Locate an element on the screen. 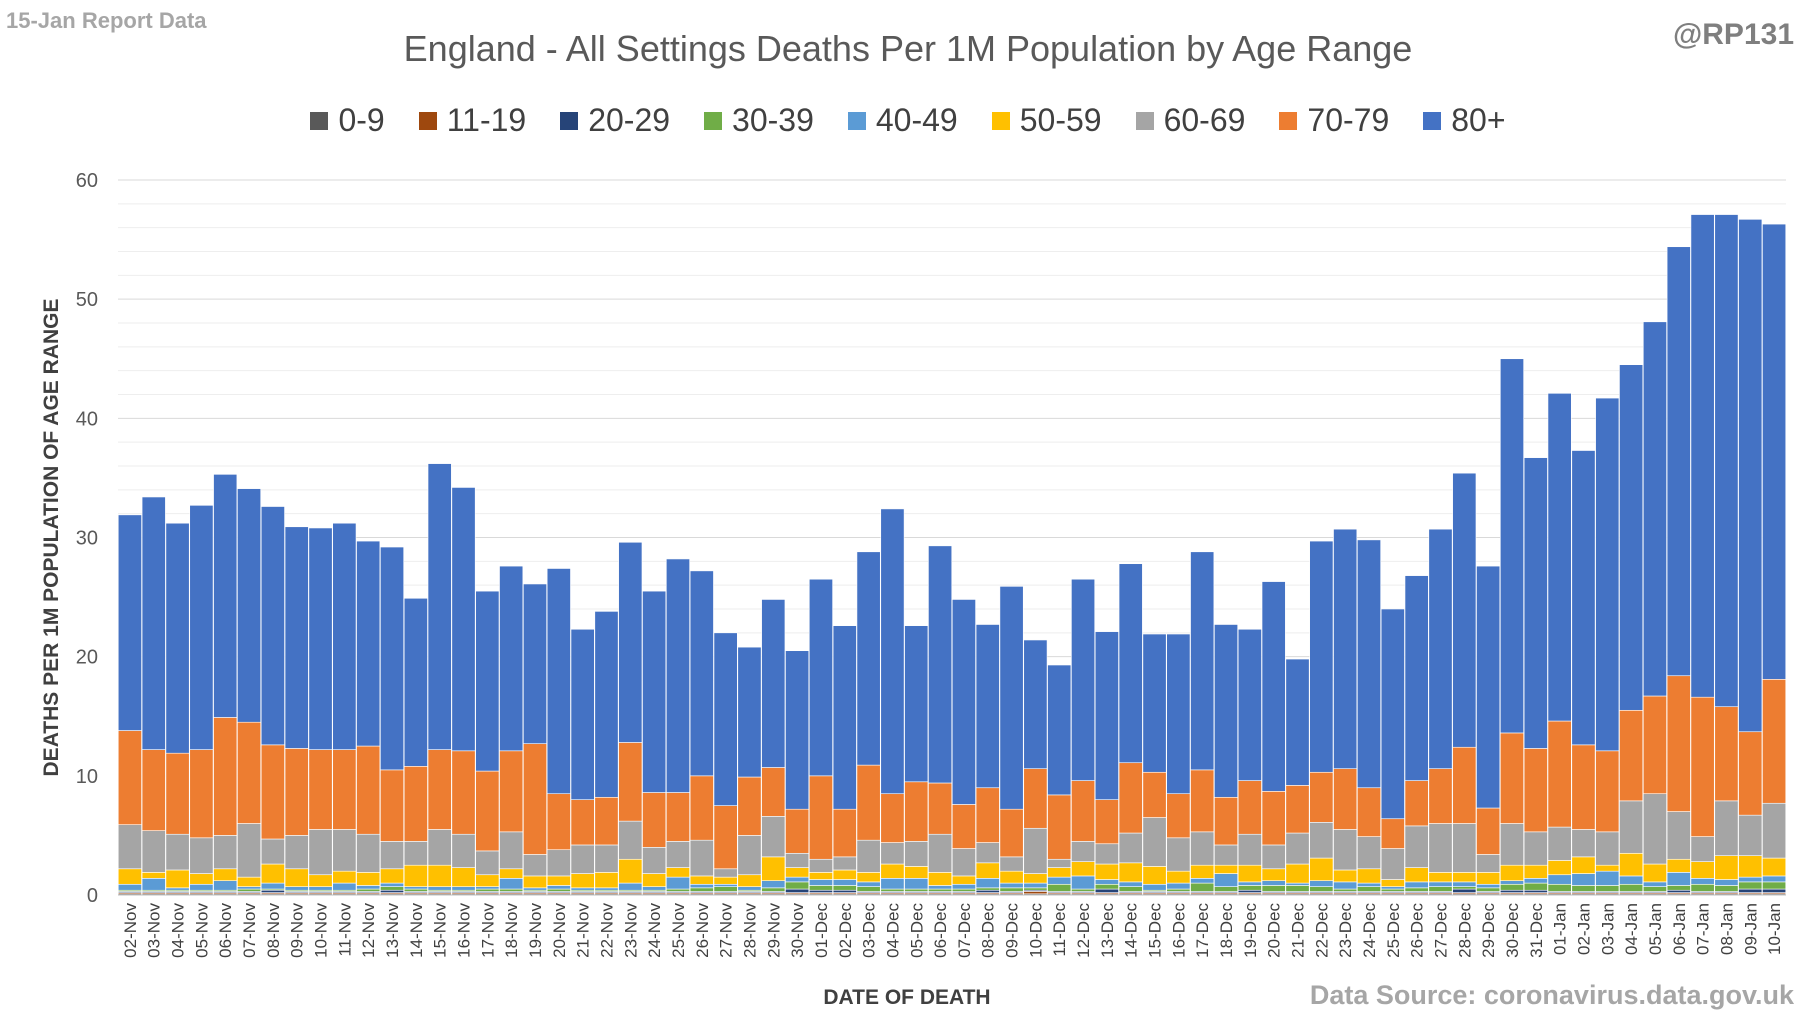 The height and width of the screenshot is (1022, 1816). legend-label: 0-9 is located at coordinates (361, 120).